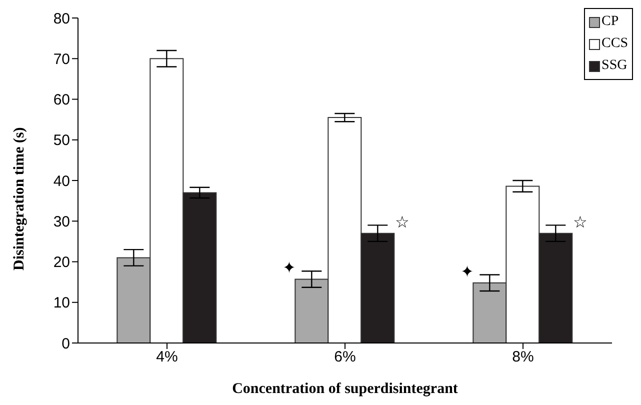  Describe the element at coordinates (61, 100) in the screenshot. I see `y-tick-label: 60` at that location.